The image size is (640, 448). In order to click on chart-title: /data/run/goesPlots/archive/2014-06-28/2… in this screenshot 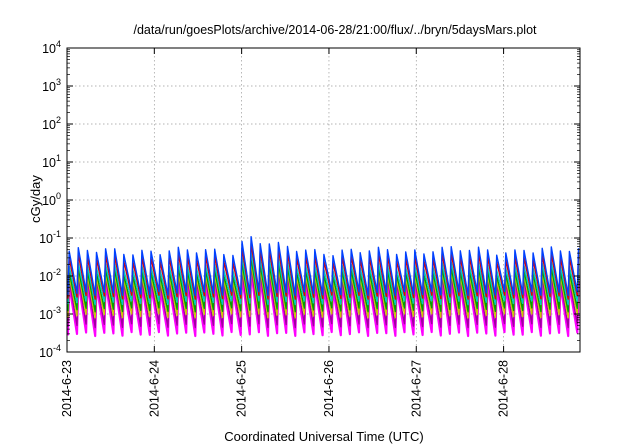, I will do `click(335, 30)`.